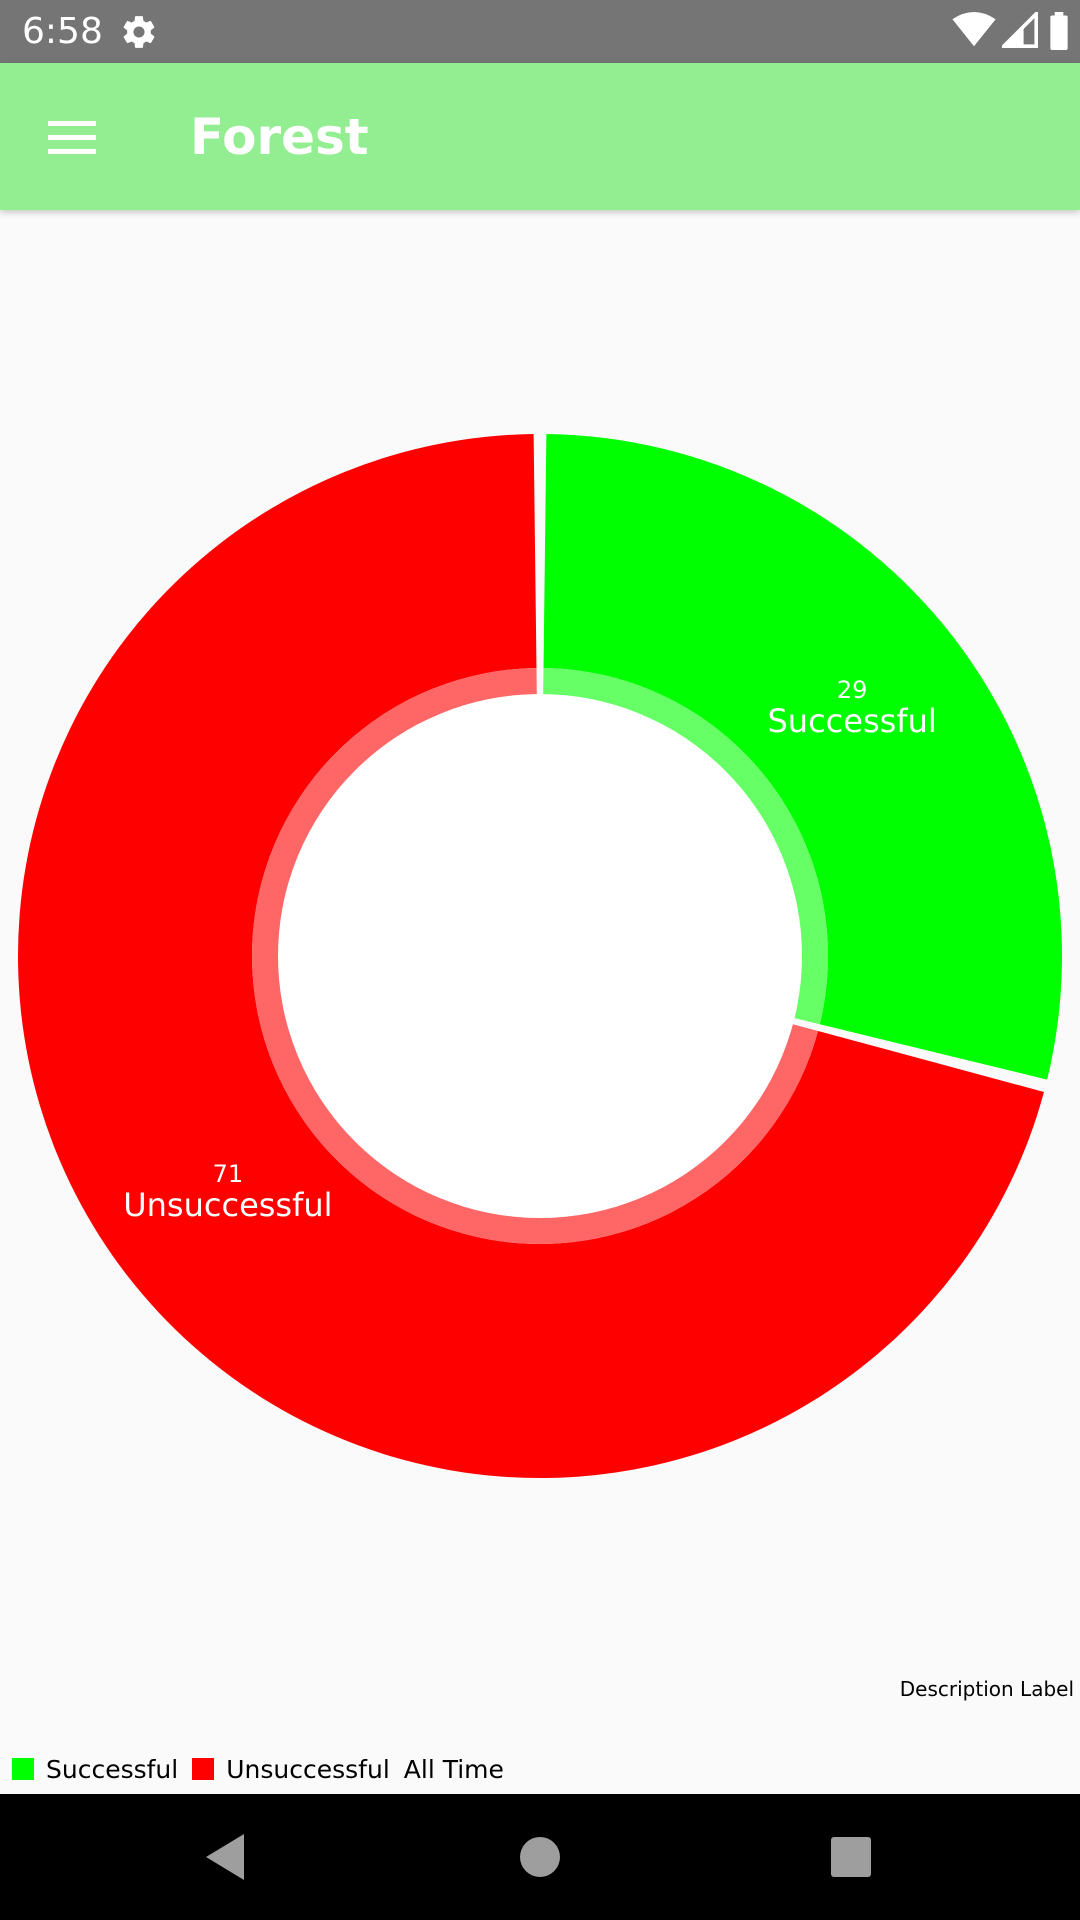 This screenshot has width=1080, height=1920. Describe the element at coordinates (308, 1769) in the screenshot. I see `legend-label-unsuccessful: Unsuccessful` at that location.